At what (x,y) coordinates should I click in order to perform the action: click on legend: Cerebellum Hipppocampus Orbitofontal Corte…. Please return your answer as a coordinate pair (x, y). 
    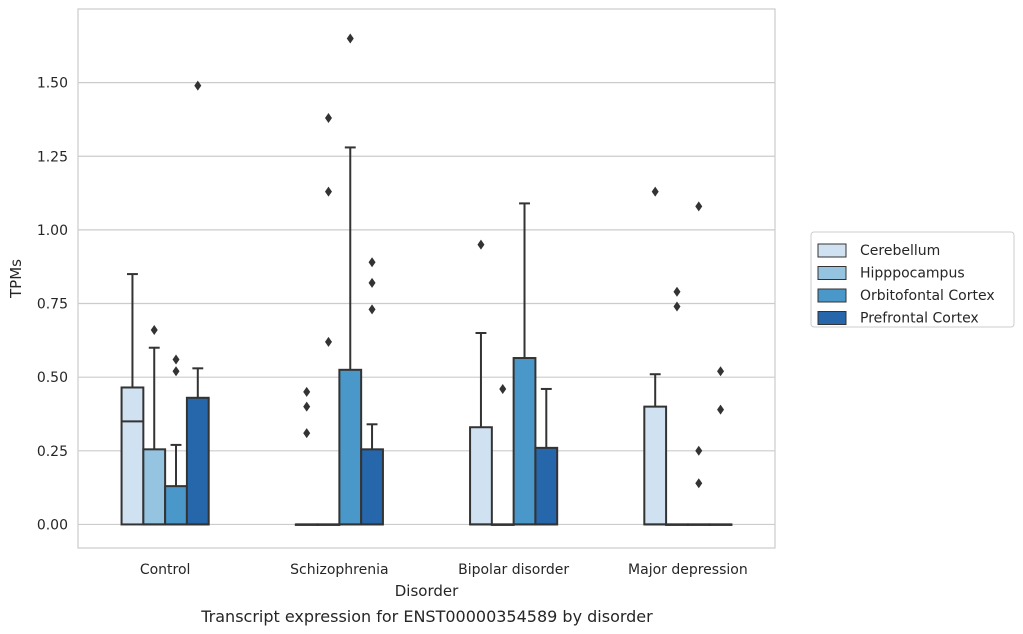
    Looking at the image, I should click on (912, 279).